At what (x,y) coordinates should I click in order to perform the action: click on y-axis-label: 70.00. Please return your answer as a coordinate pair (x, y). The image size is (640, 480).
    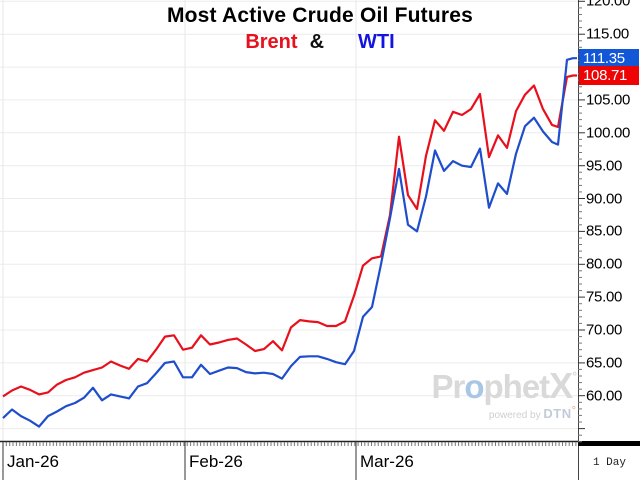
    Looking at the image, I should click on (604, 330).